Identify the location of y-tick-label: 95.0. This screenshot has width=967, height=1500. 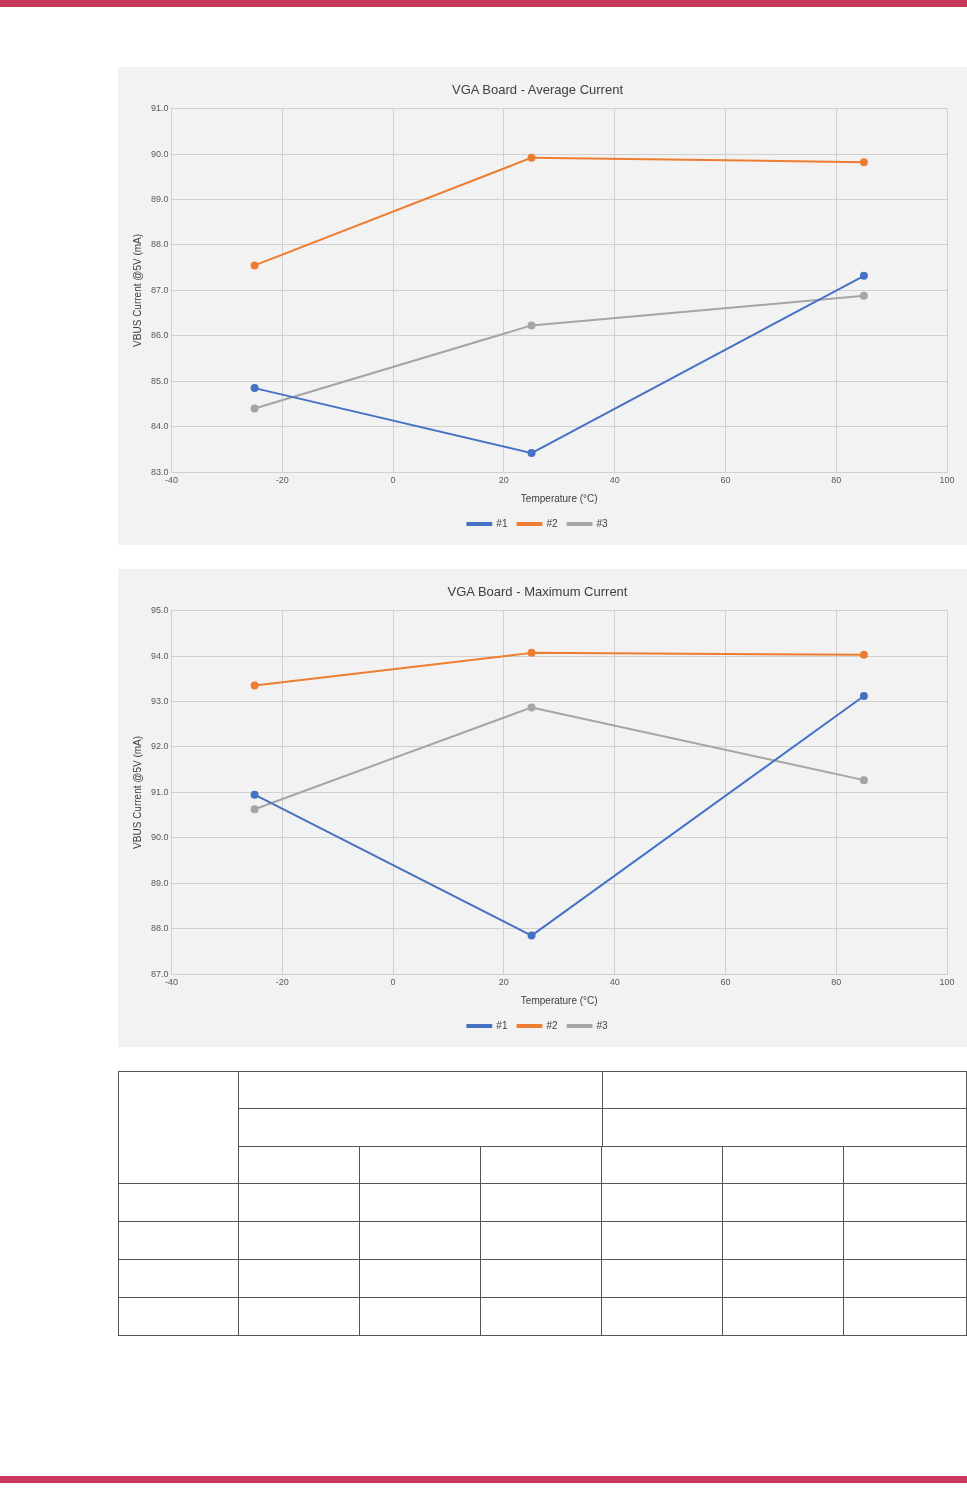
(159, 610).